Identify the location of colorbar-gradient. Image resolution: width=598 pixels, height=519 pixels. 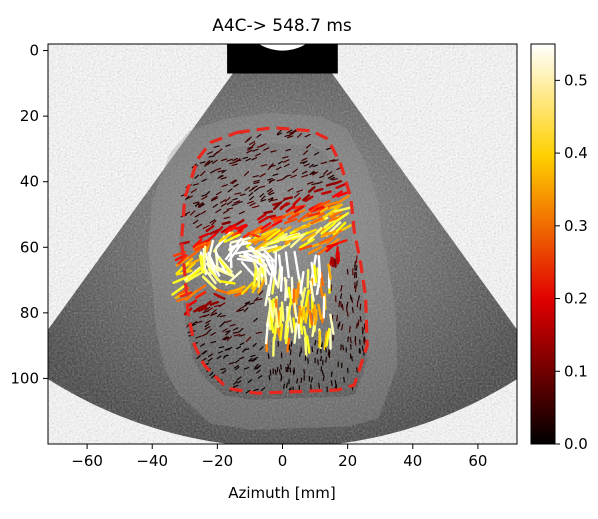
(543, 244).